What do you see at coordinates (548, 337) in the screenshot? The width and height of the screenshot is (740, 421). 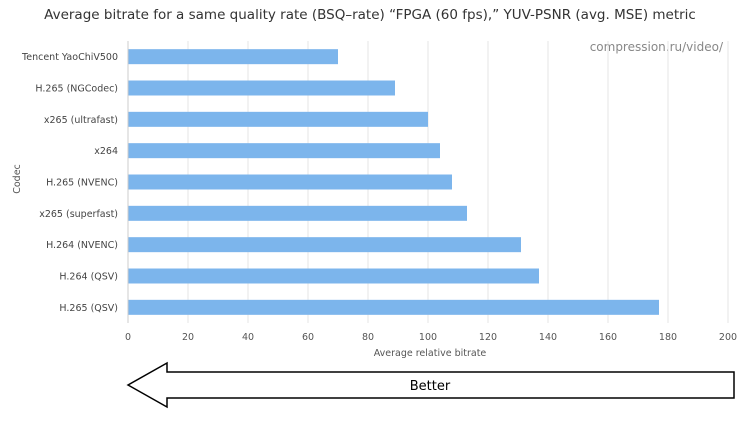 I see `x-tick-label-140: 140` at bounding box center [548, 337].